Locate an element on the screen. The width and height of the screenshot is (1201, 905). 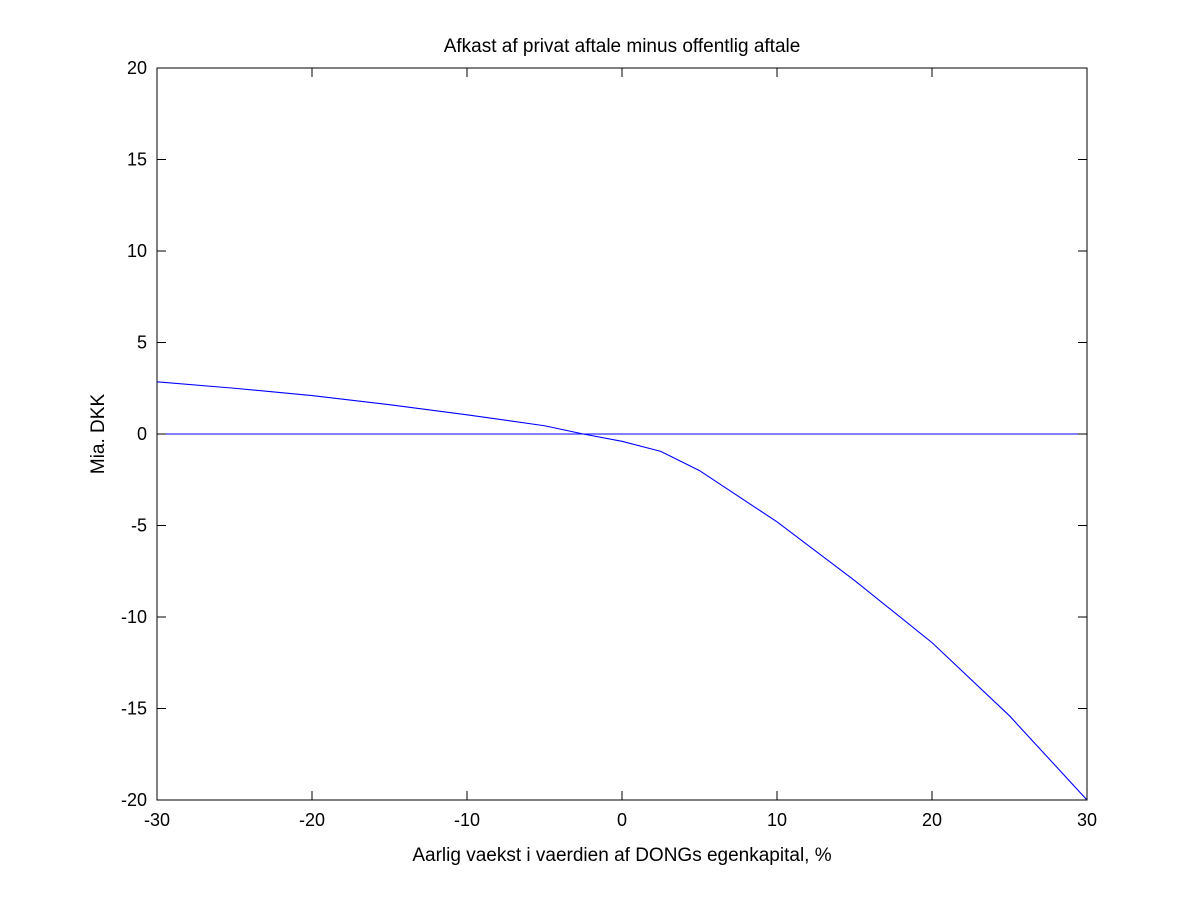
y-tick-label: 5 is located at coordinates (142, 343).